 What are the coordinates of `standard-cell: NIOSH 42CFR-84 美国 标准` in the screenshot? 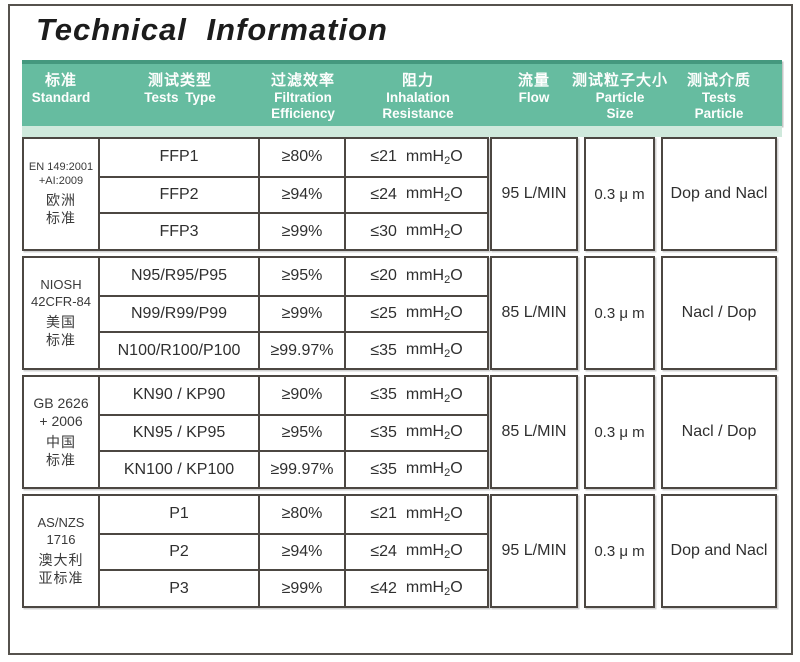 It's located at (62, 313).